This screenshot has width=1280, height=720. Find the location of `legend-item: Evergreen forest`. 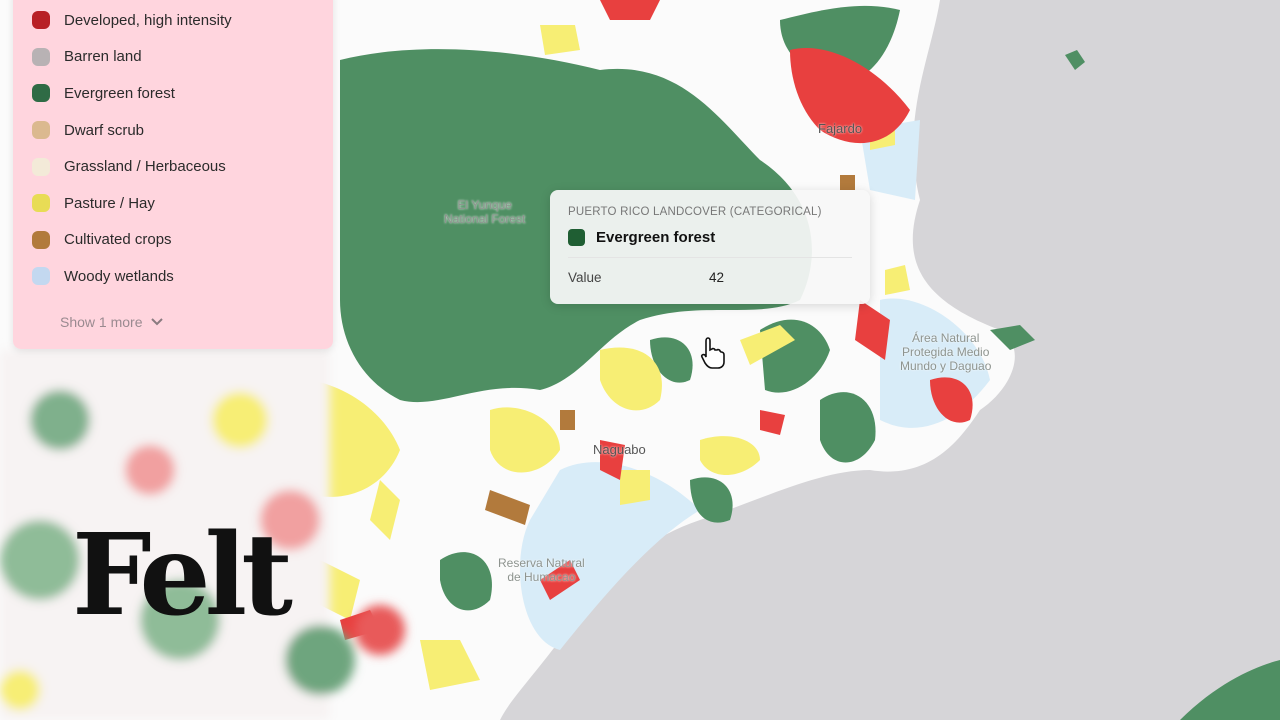

legend-item: Evergreen forest is located at coordinates (173, 93).